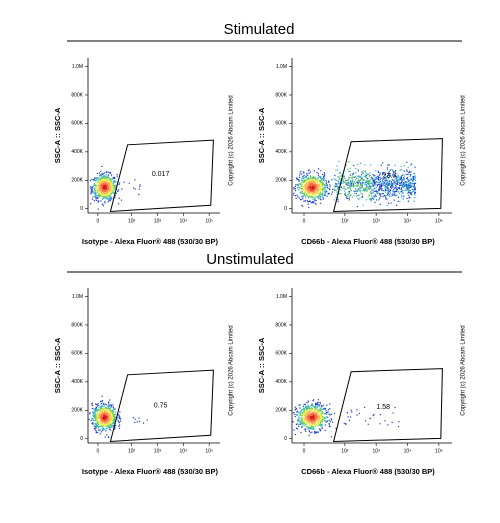 This screenshot has height=523, width=500. Describe the element at coordinates (281, 67) in the screenshot. I see `y-tick-label: 1.0M` at that location.